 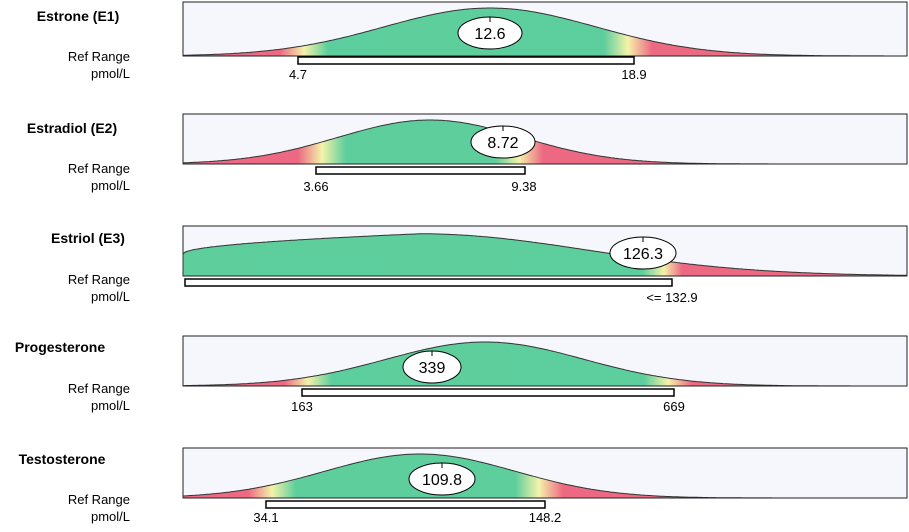 I want to click on panel-estriol: Estriol (E3) Ref Range pmol/L <= 132.9, so click(x=374, y=267).